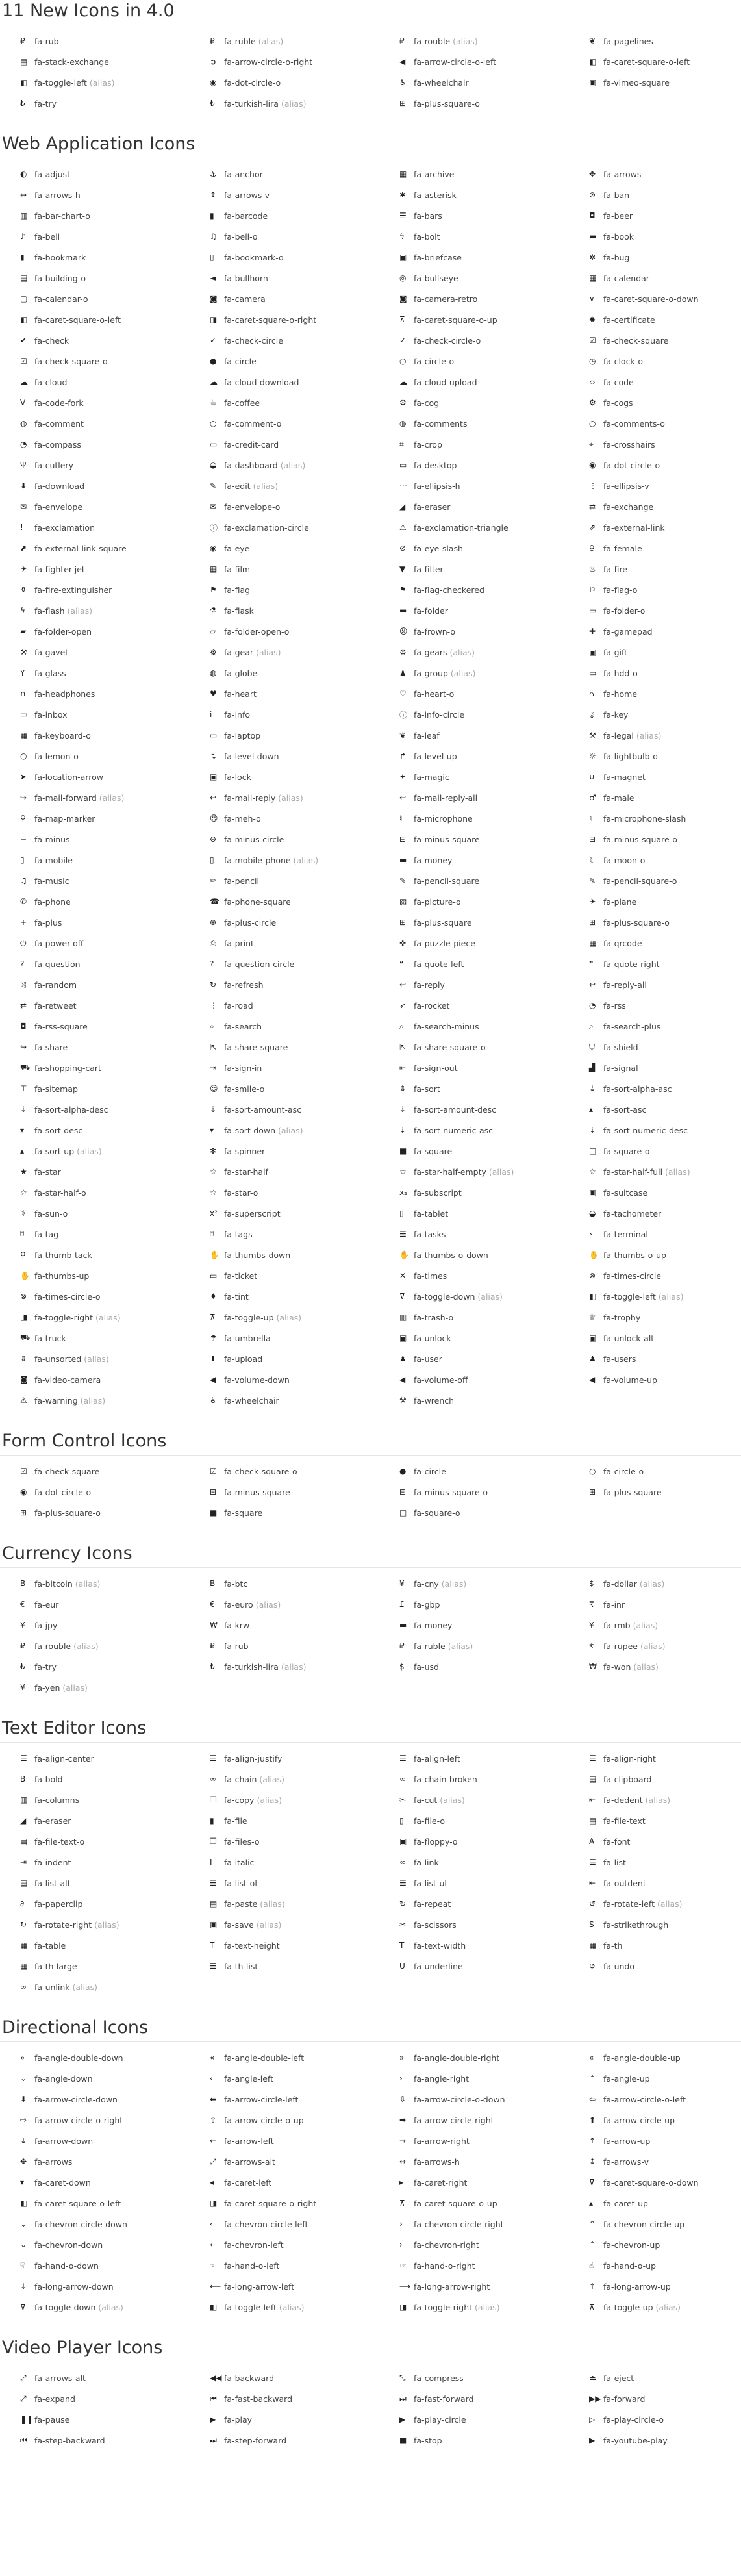 The height and width of the screenshot is (2576, 741). I want to click on icon-list-item: ▬ fa-money, so click(474, 1625).